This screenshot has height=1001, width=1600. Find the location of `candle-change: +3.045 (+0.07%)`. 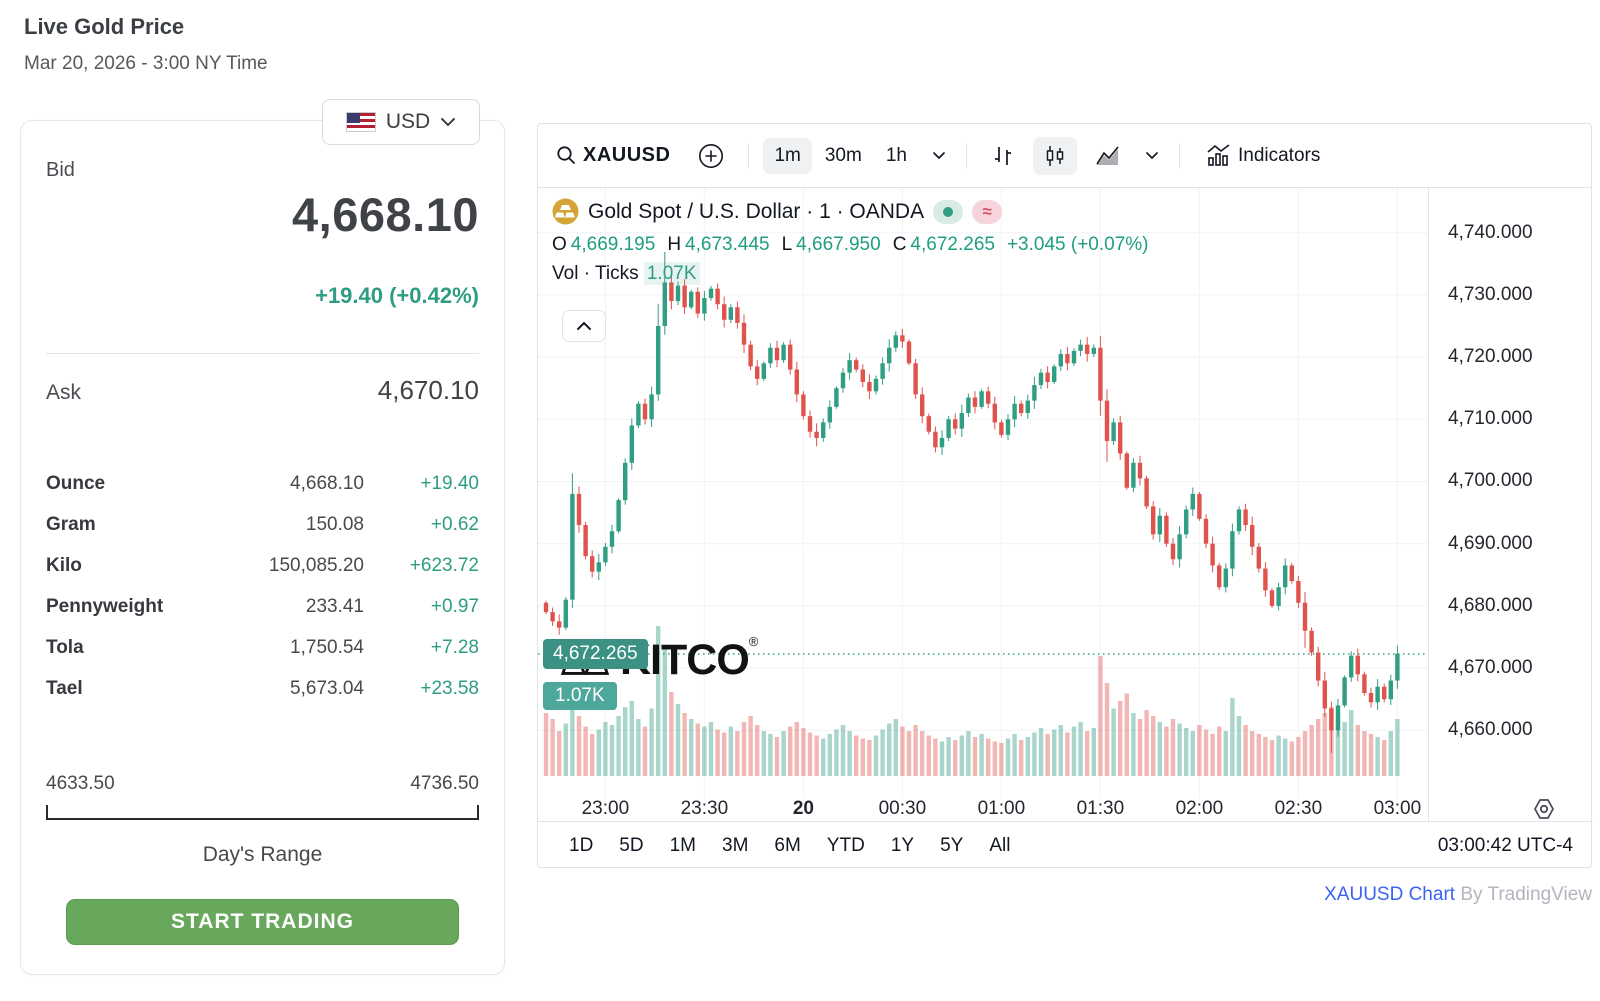

candle-change: +3.045 (+0.07%) is located at coordinates (1077, 244).